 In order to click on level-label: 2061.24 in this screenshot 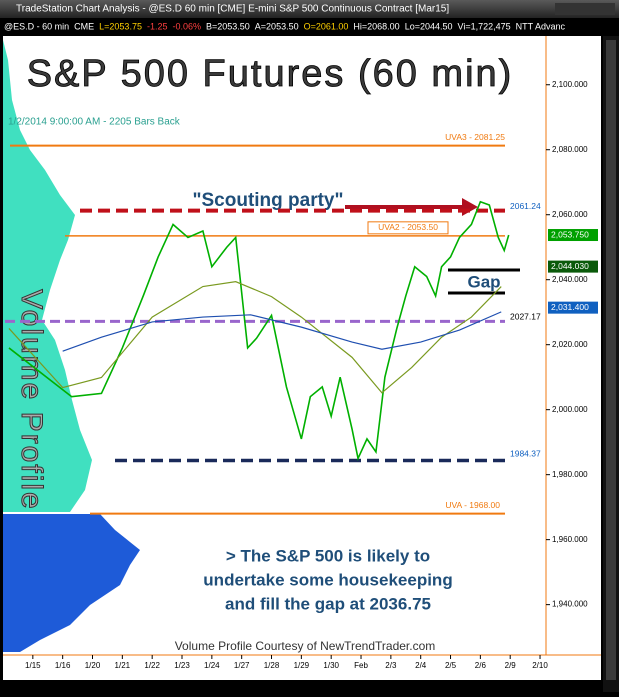, I will do `click(525, 206)`.